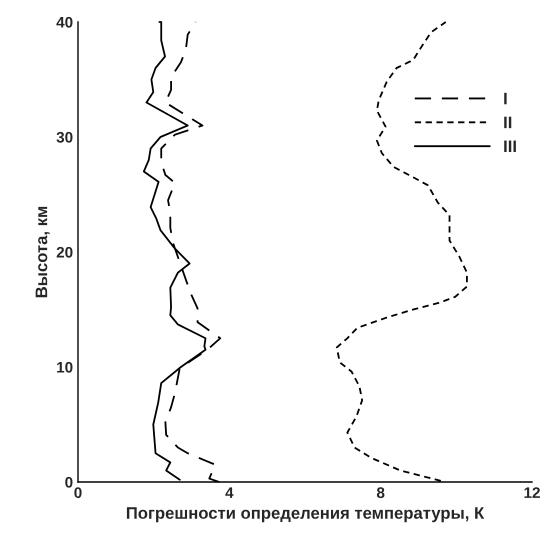  I want to click on y-tick-label: 0, so click(69, 482).